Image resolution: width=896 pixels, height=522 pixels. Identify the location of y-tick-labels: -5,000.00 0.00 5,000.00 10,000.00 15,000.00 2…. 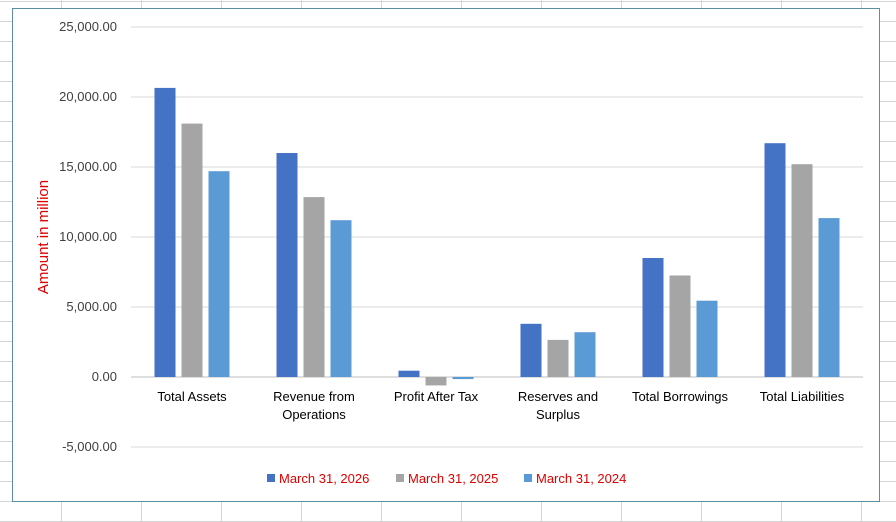
(88, 236).